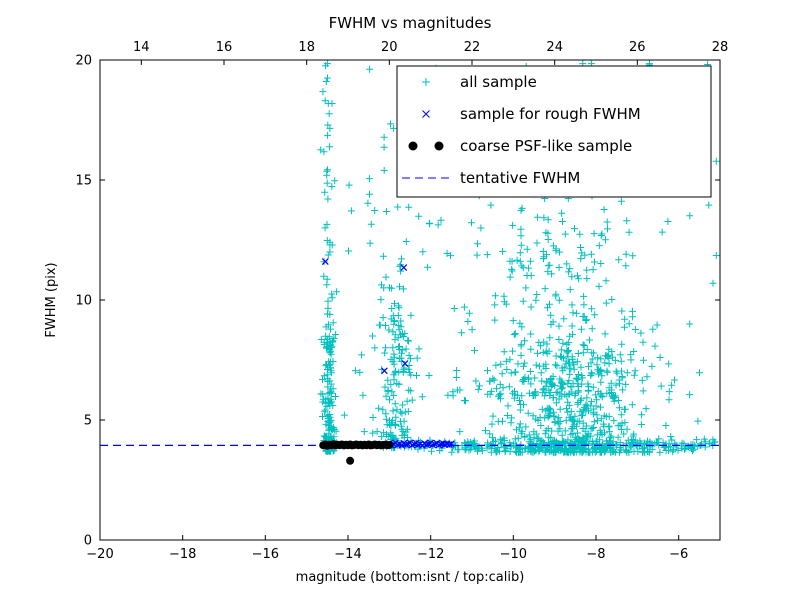 Image resolution: width=800 pixels, height=600 pixels. Describe the element at coordinates (182, 554) in the screenshot. I see `tick-label: −18` at that location.